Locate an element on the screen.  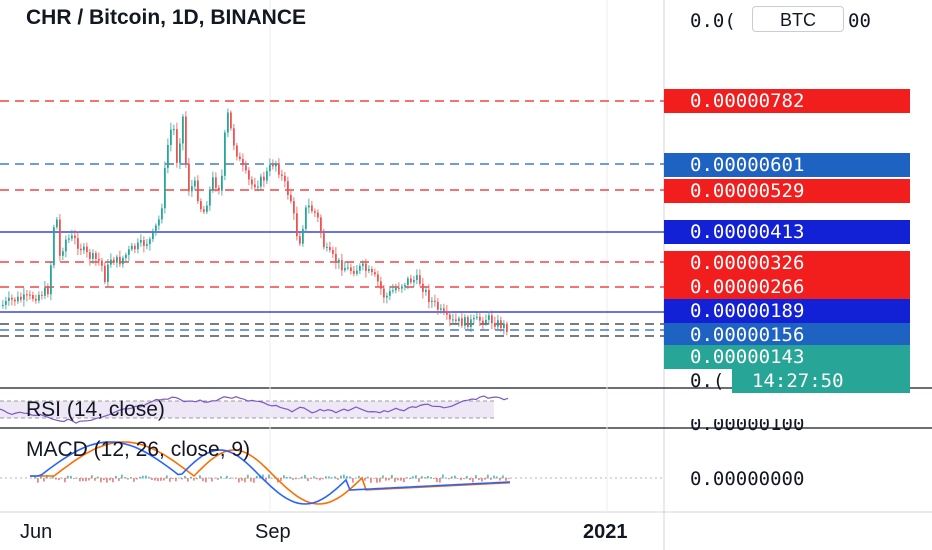
price-label-bottom-partial: 0.( is located at coordinates (707, 381).